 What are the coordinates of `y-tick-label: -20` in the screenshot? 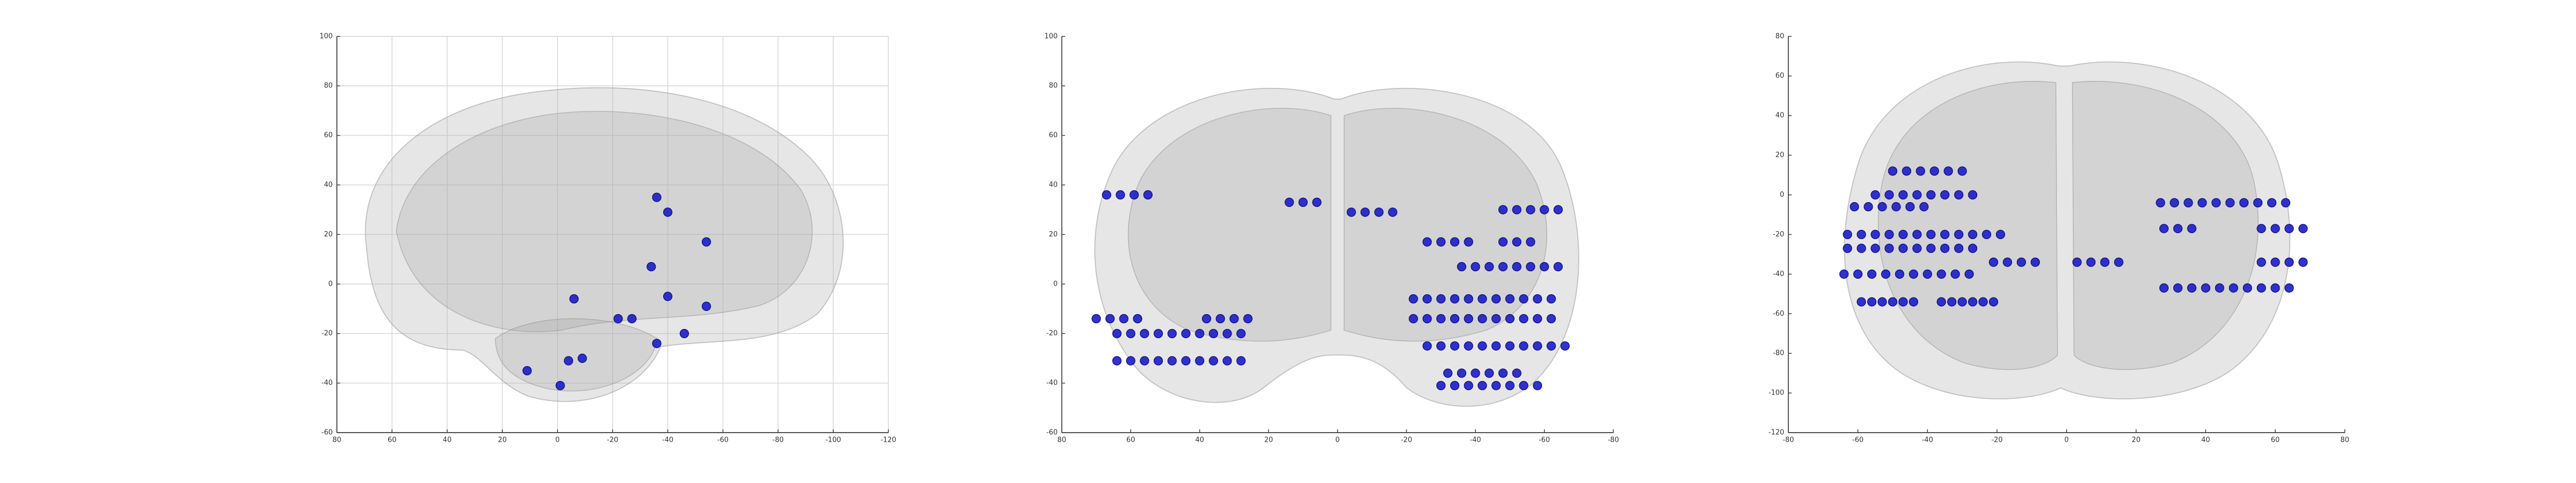 It's located at (327, 334).